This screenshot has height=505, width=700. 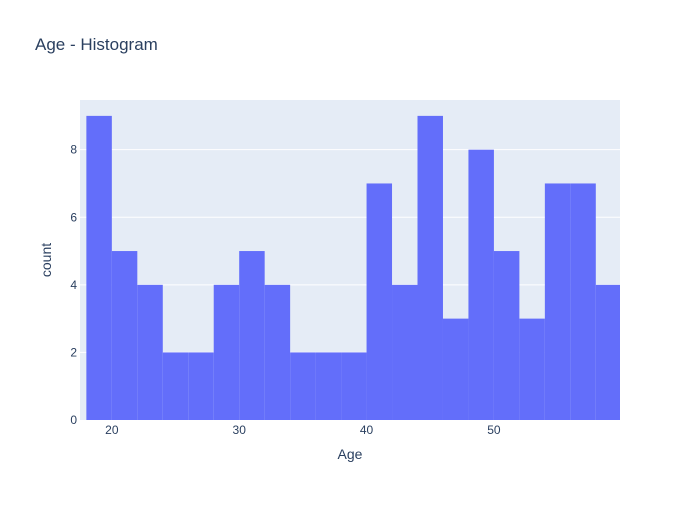 What do you see at coordinates (73, 352) in the screenshot?
I see `y-tick-label: 2` at bounding box center [73, 352].